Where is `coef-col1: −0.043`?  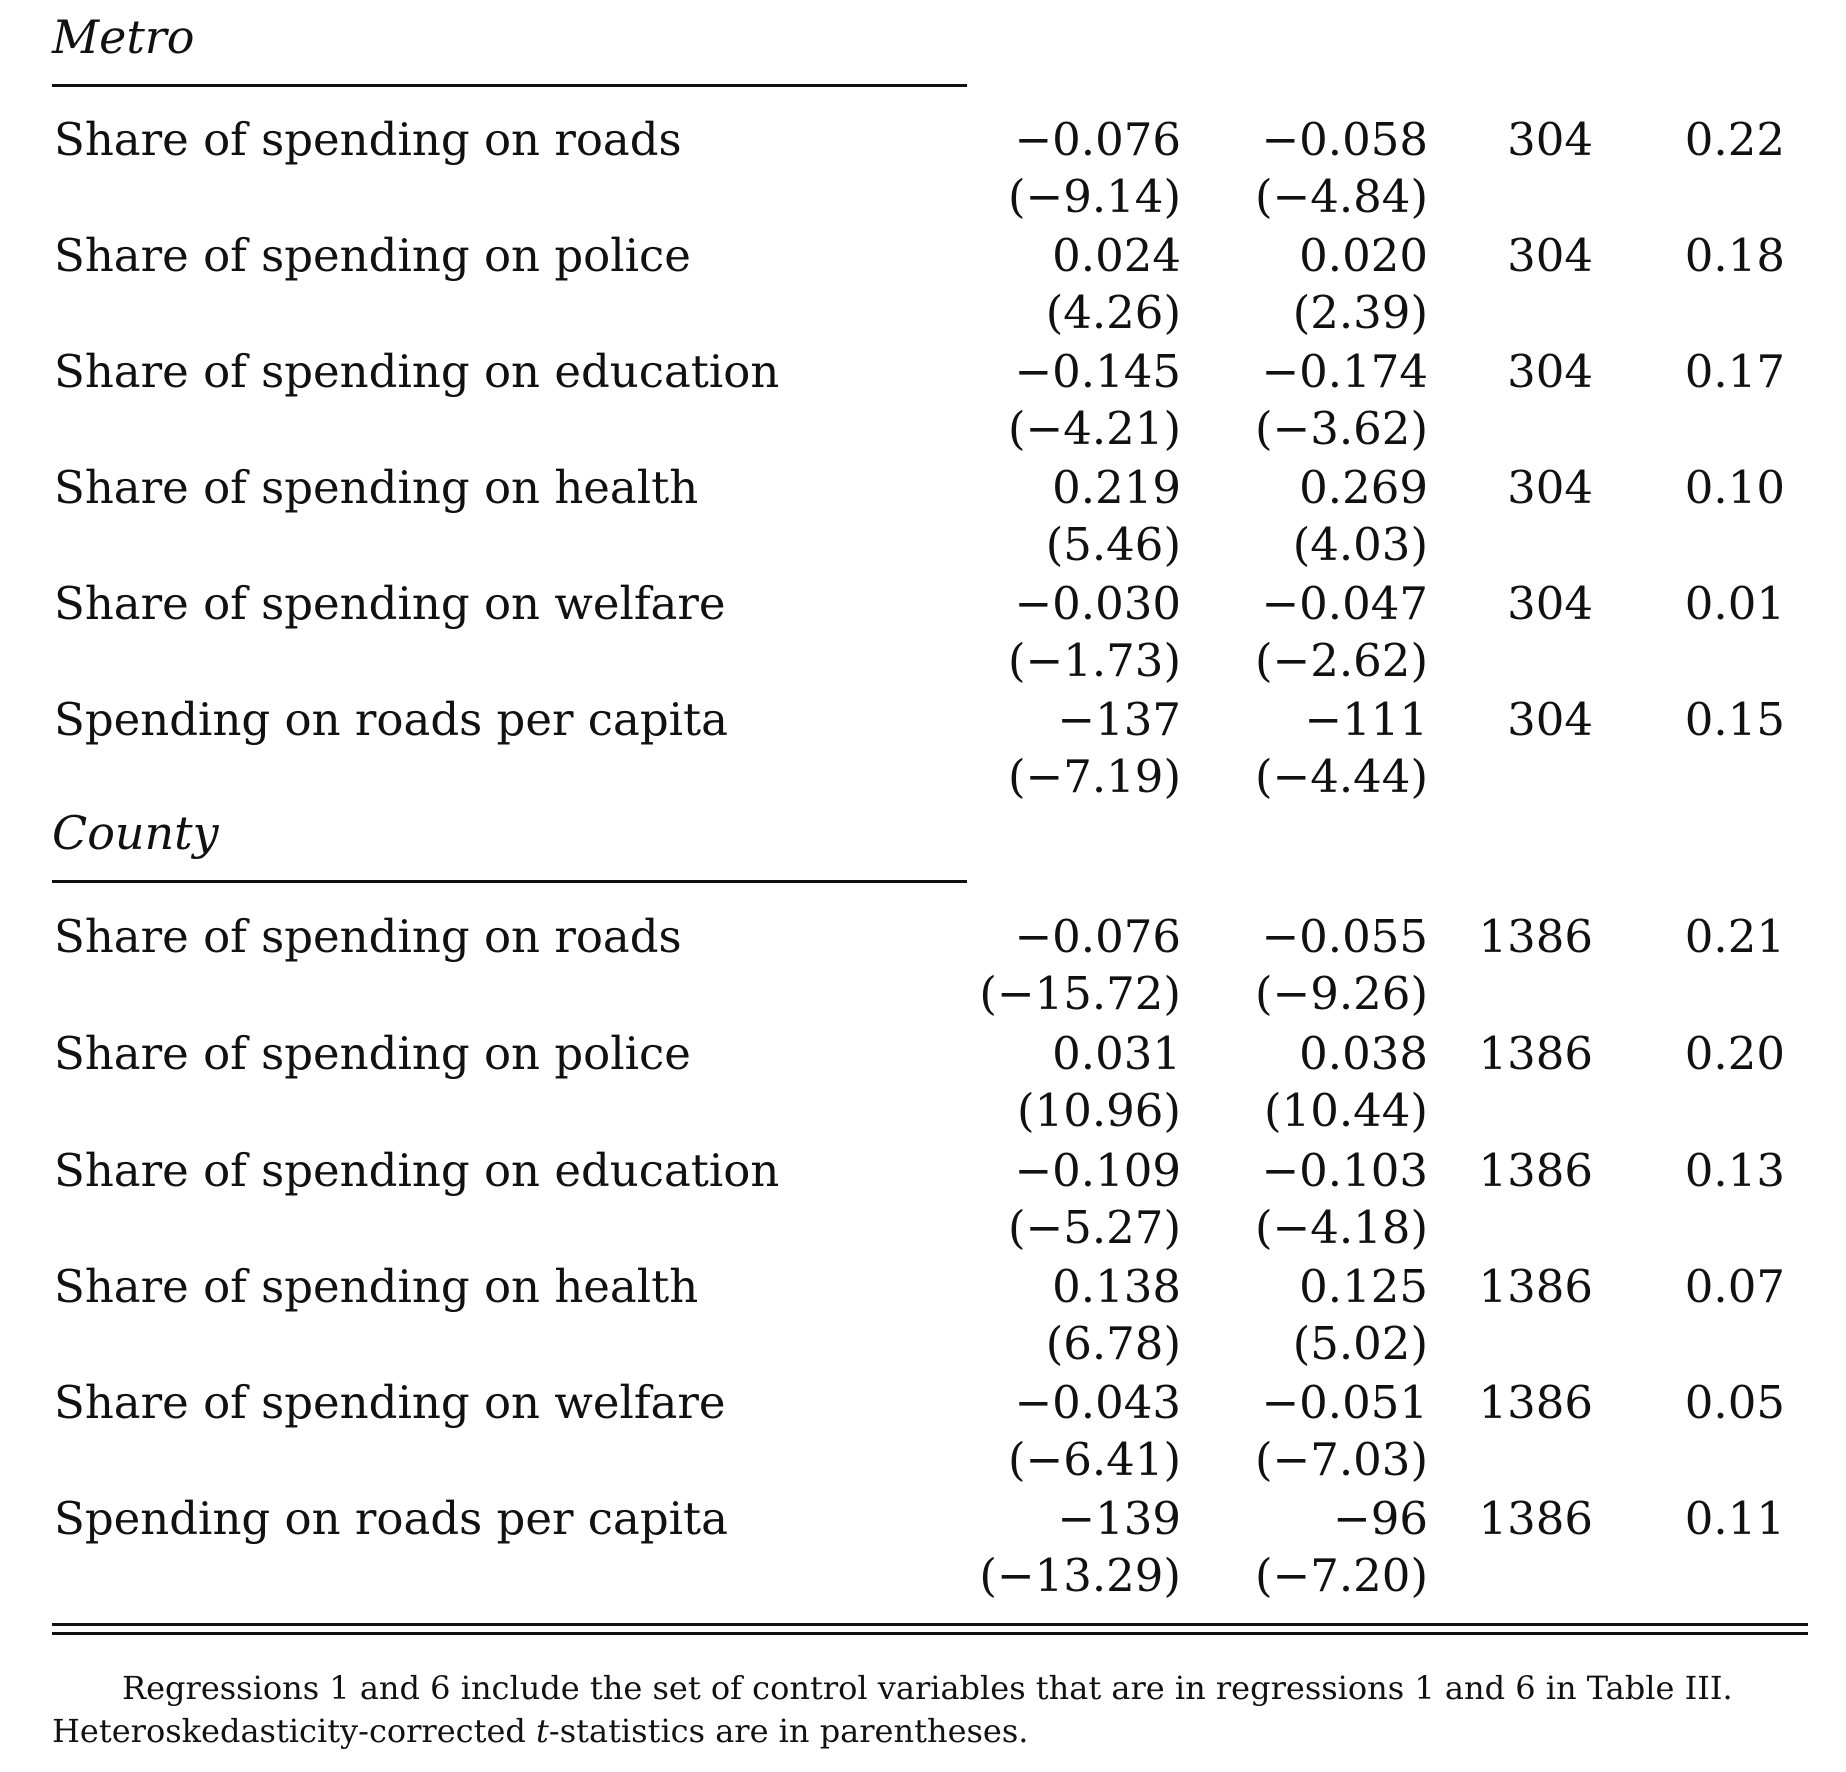 coef-col1: −0.043 is located at coordinates (1097, 1402).